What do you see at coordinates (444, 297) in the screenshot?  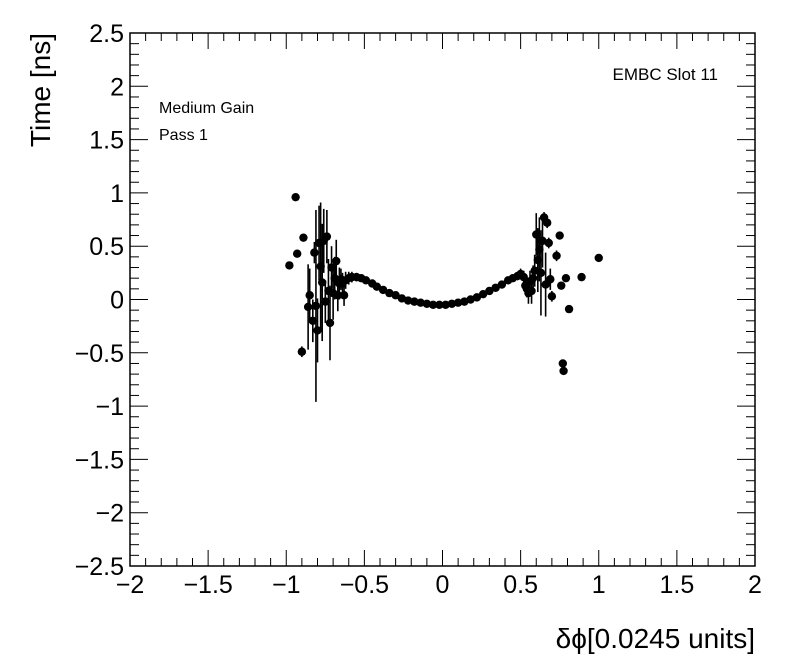 I see `data-points` at bounding box center [444, 297].